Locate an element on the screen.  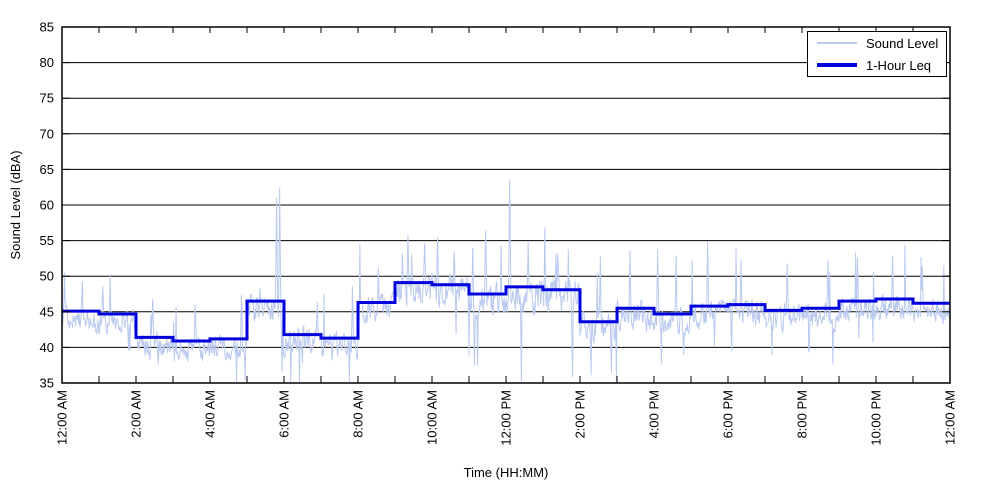
y-tick-label: 40 is located at coordinates (47, 347).